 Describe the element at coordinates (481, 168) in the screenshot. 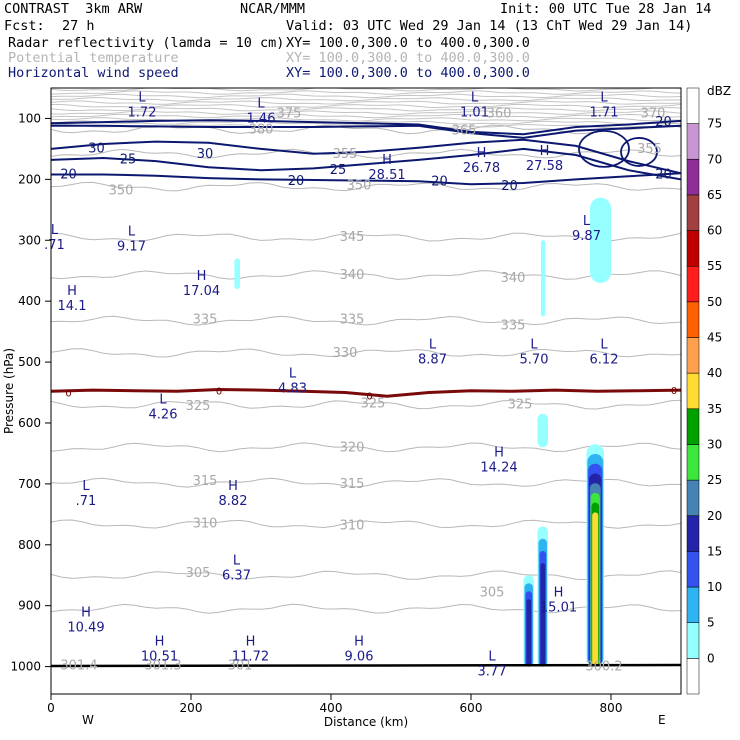

I see `extremum-value: 26.78` at that location.